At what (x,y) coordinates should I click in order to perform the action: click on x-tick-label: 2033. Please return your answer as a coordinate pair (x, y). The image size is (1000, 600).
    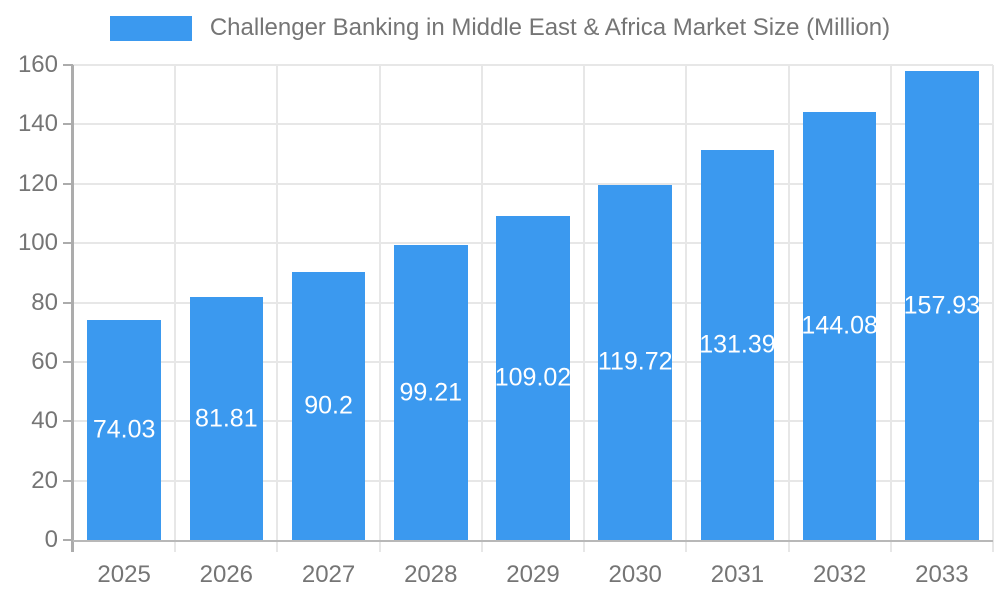
    Looking at the image, I should click on (942, 574).